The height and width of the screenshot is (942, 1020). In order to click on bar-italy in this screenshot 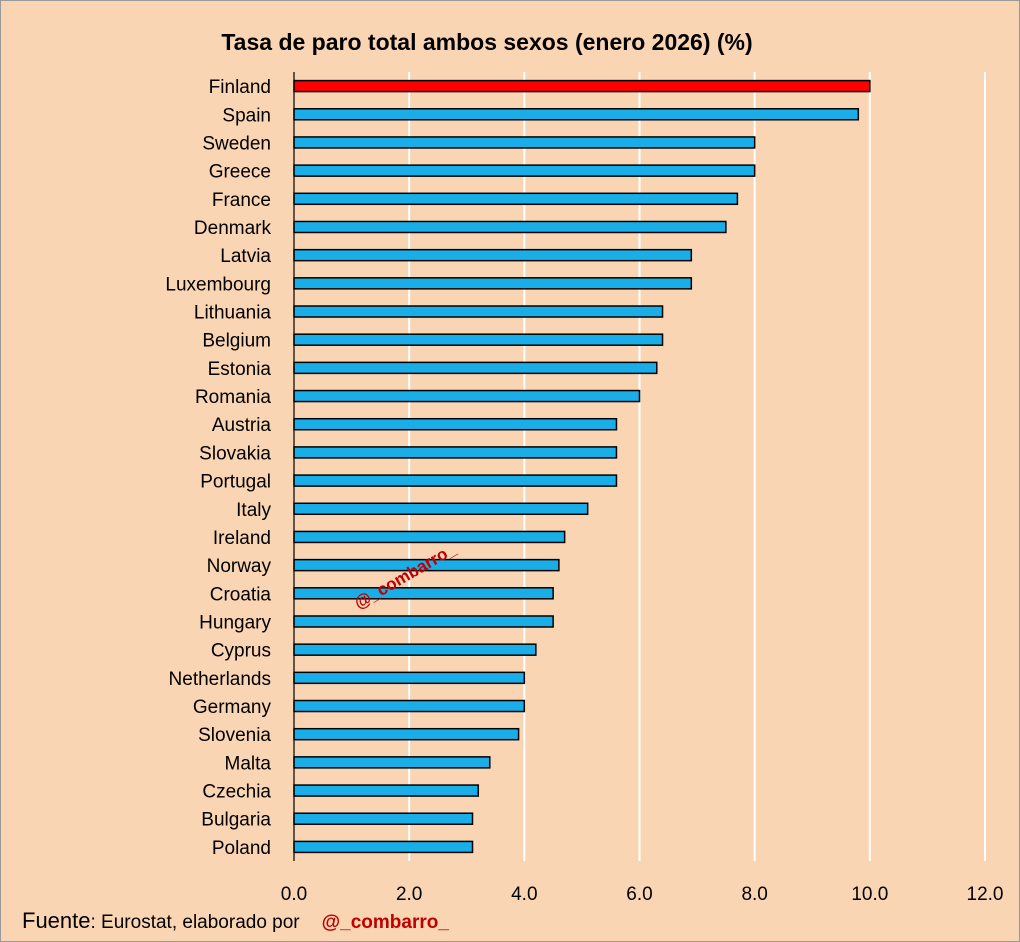, I will do `click(441, 509)`.